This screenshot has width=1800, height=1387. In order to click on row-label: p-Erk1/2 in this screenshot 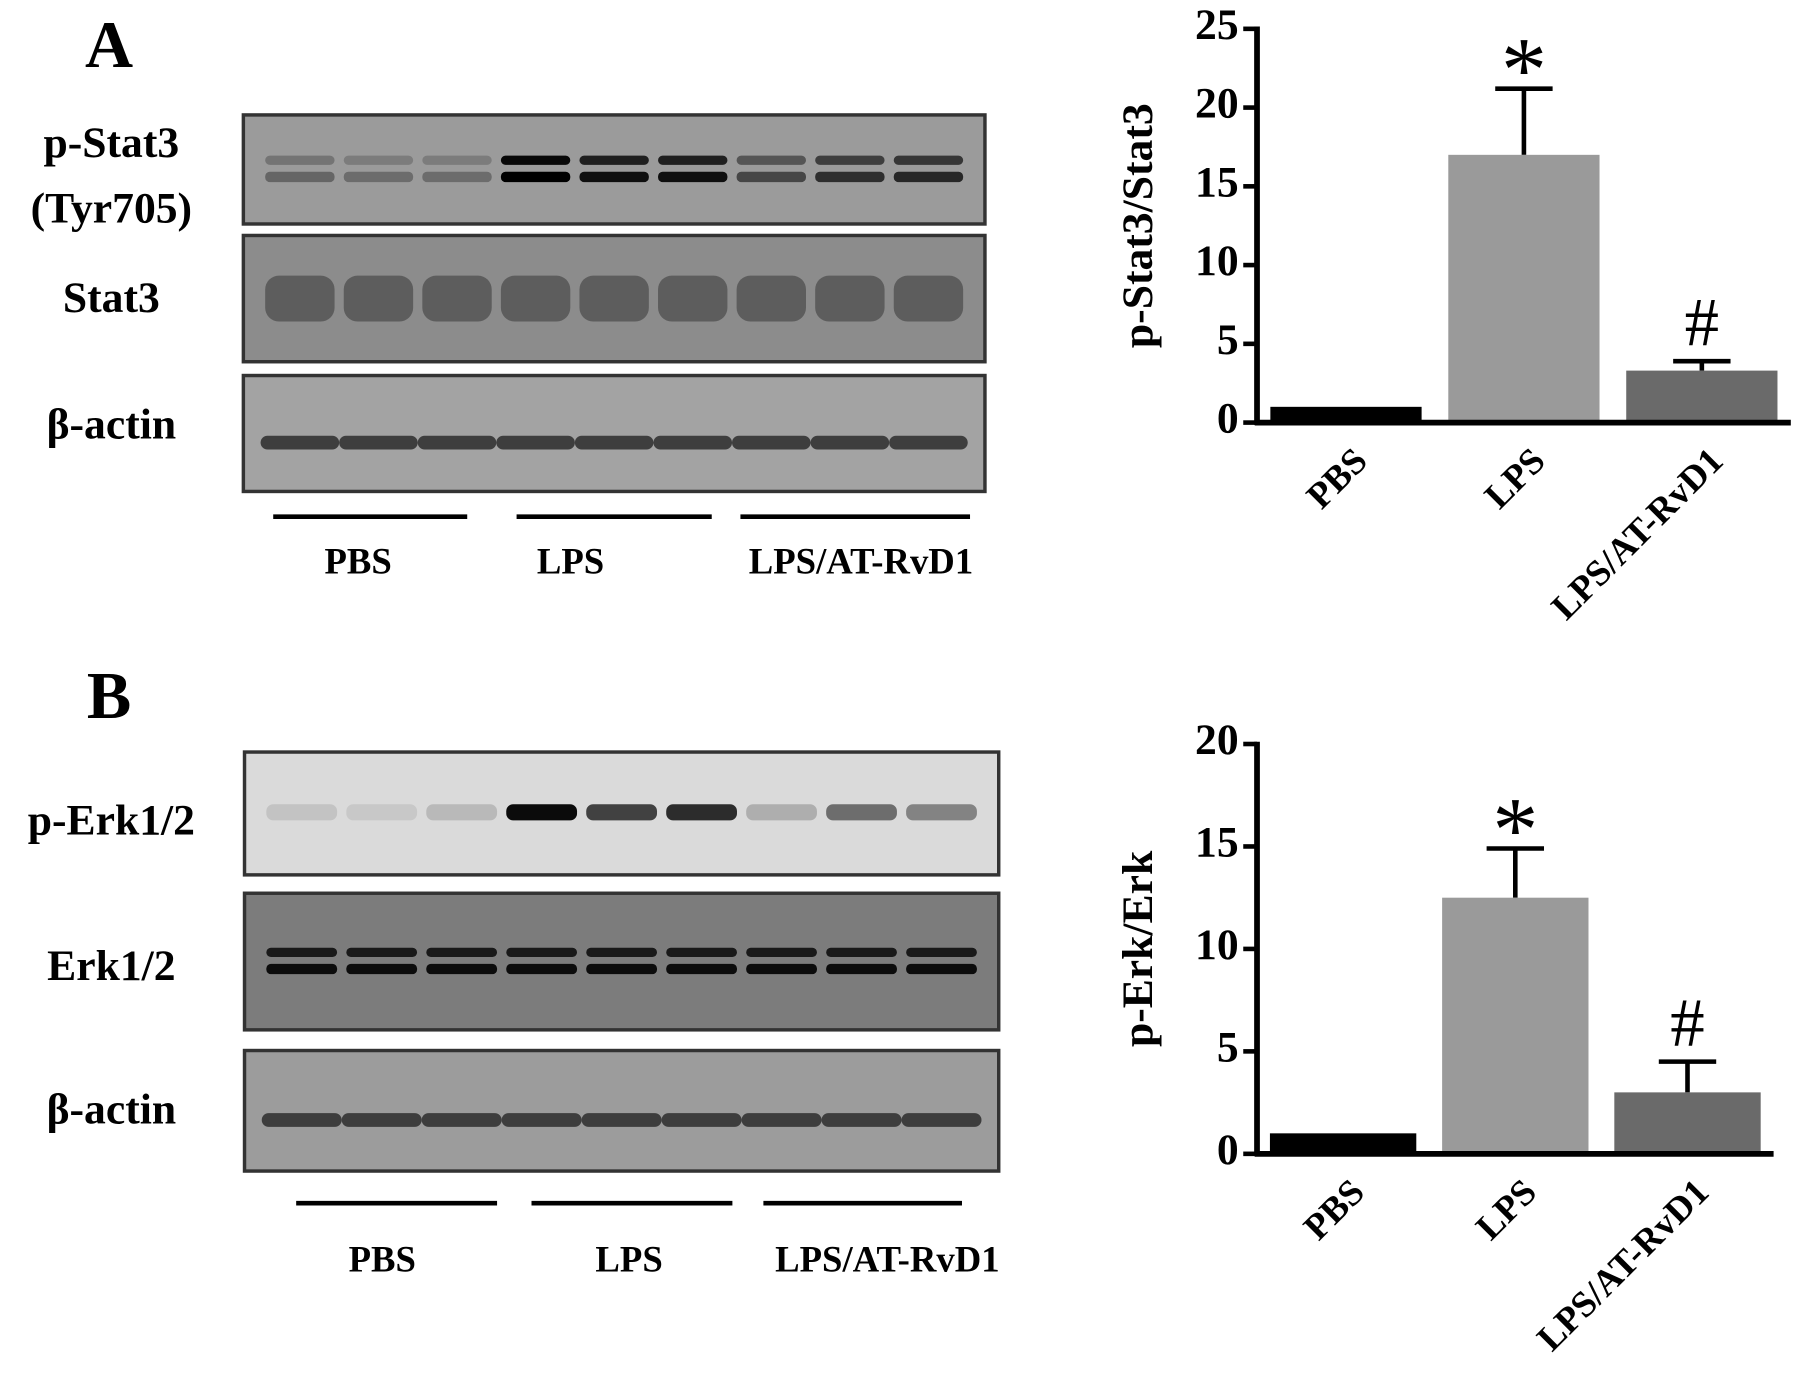, I will do `click(111, 820)`.